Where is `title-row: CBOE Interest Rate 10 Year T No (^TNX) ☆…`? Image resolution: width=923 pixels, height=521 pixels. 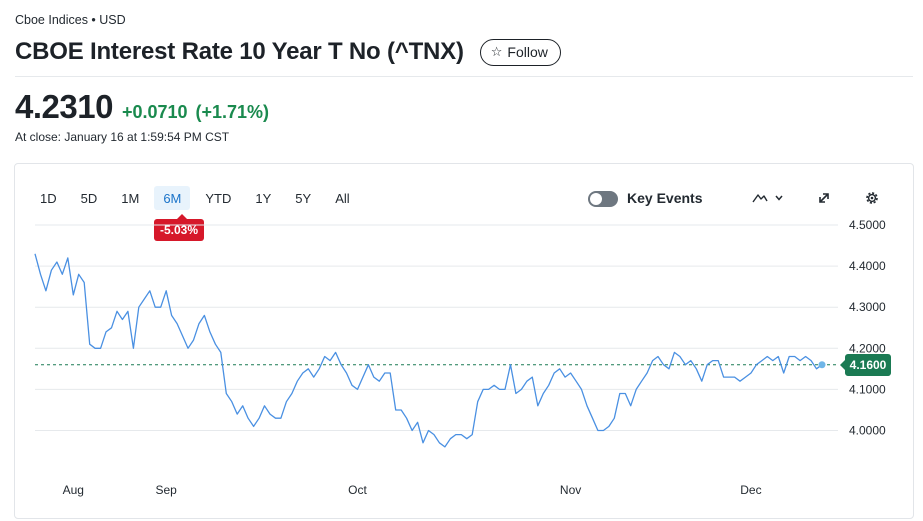 title-row: CBOE Interest Rate 10 Year T No (^TNX) ☆… is located at coordinates (288, 52).